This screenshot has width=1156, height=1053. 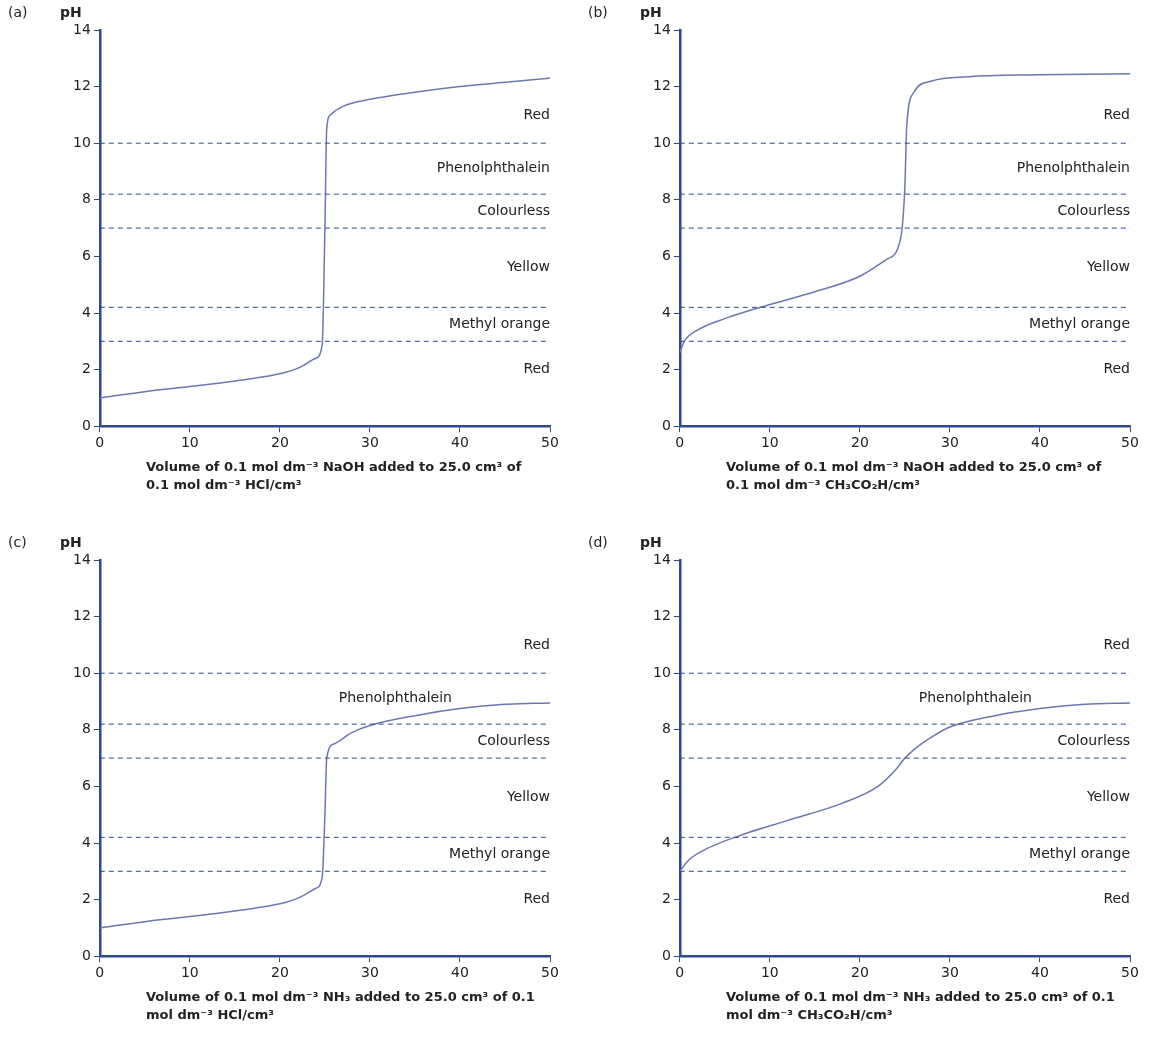 I want to click on chart-title: (d), so click(x=598, y=542).